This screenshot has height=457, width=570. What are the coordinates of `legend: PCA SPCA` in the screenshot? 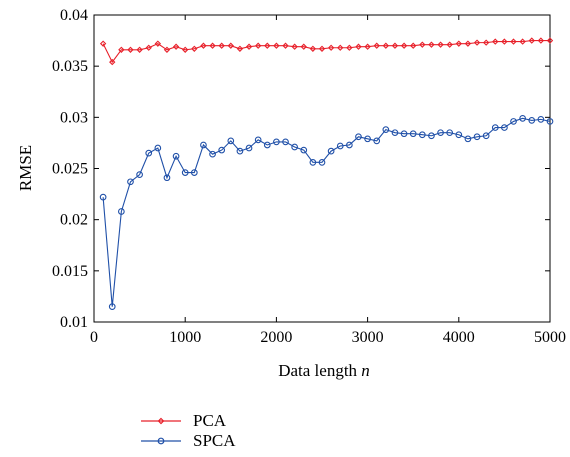 It's located at (188, 430).